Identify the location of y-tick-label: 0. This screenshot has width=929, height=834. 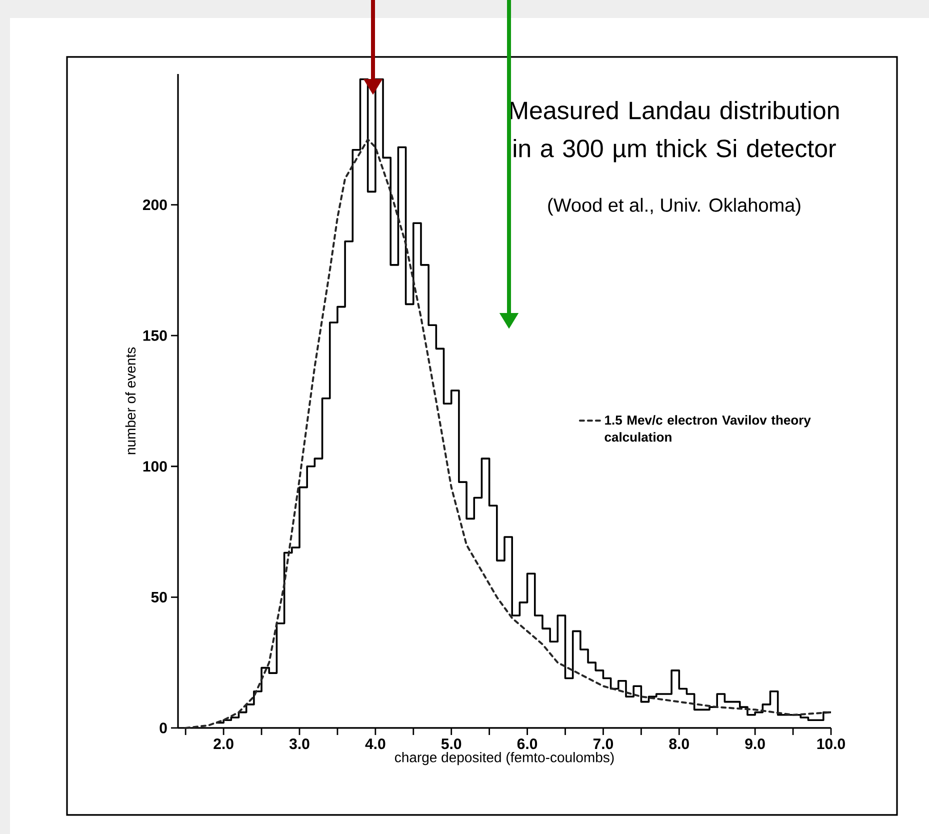
(163, 728).